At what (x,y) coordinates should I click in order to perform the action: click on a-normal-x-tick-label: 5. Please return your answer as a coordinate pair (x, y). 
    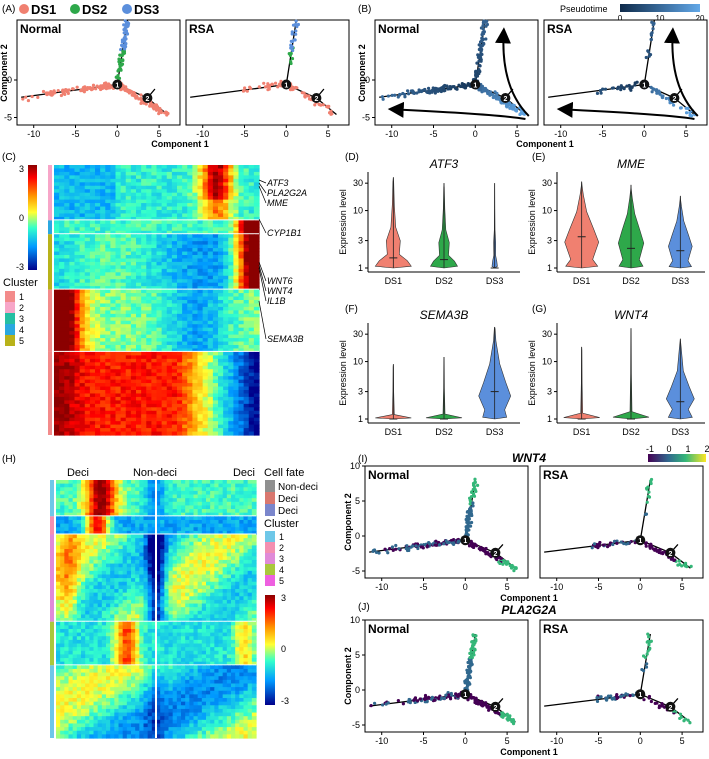
    Looking at the image, I should click on (159, 134).